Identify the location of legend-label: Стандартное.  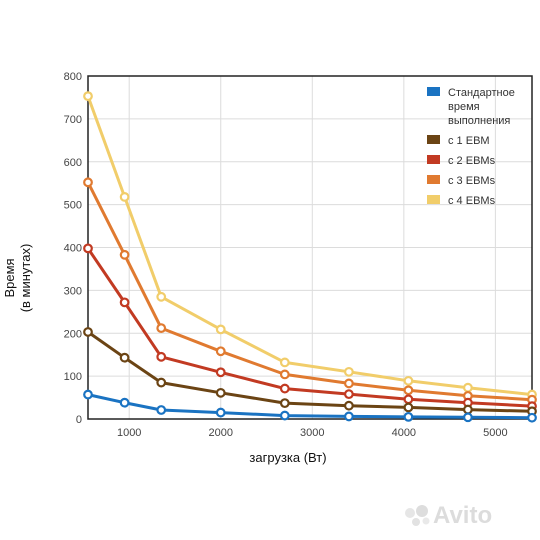
(481, 93).